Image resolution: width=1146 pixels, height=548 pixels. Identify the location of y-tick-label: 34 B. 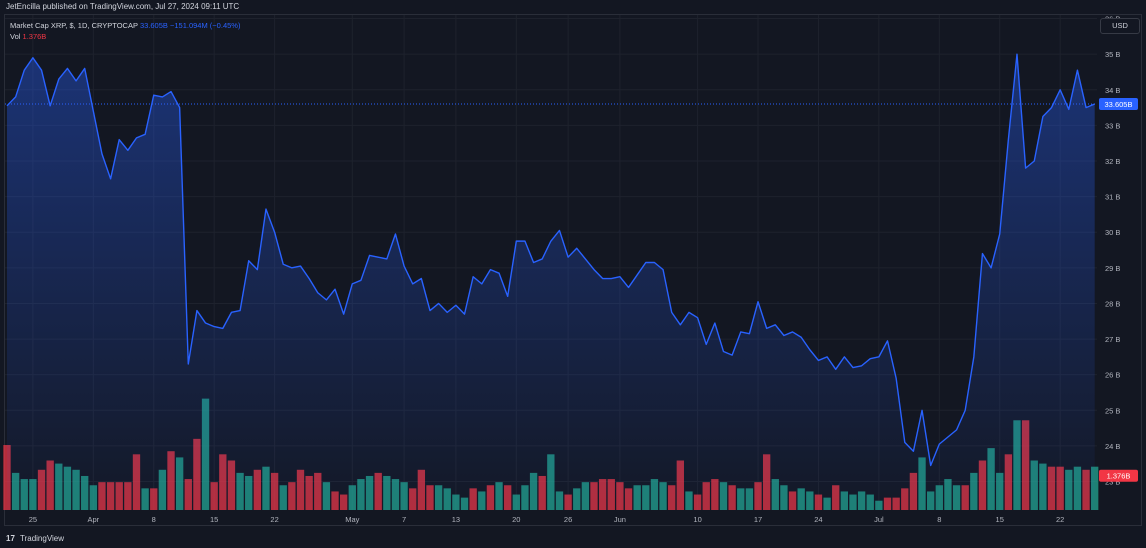
(1112, 90).